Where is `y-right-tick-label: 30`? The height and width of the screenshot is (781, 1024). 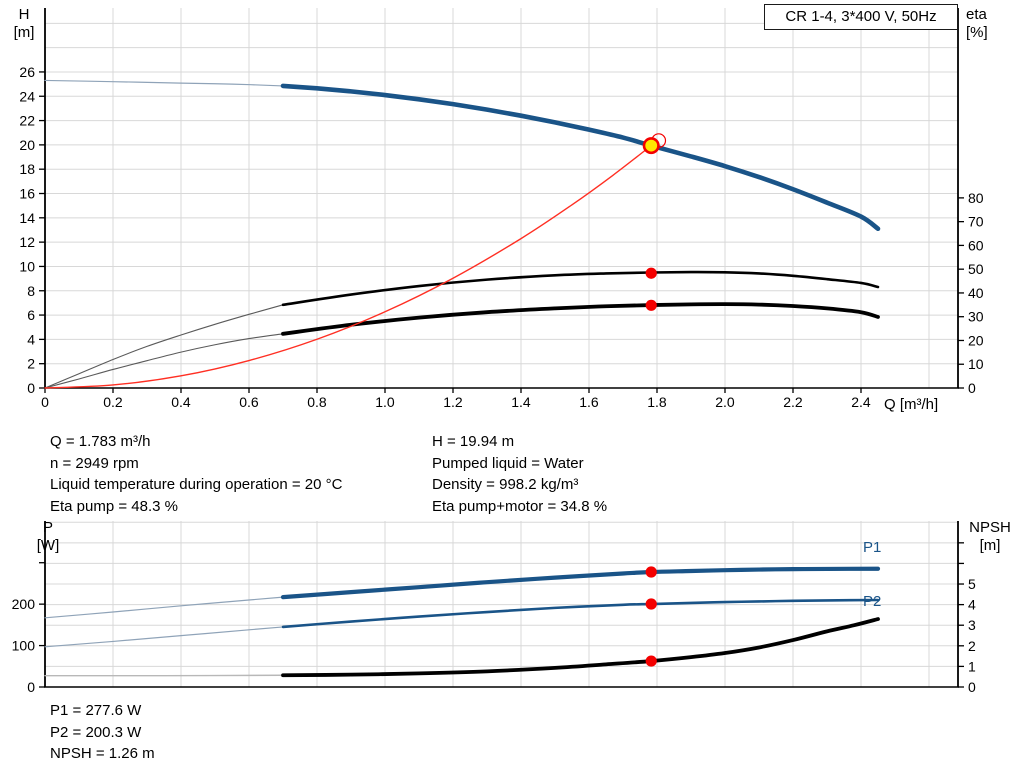 y-right-tick-label: 30 is located at coordinates (976, 317).